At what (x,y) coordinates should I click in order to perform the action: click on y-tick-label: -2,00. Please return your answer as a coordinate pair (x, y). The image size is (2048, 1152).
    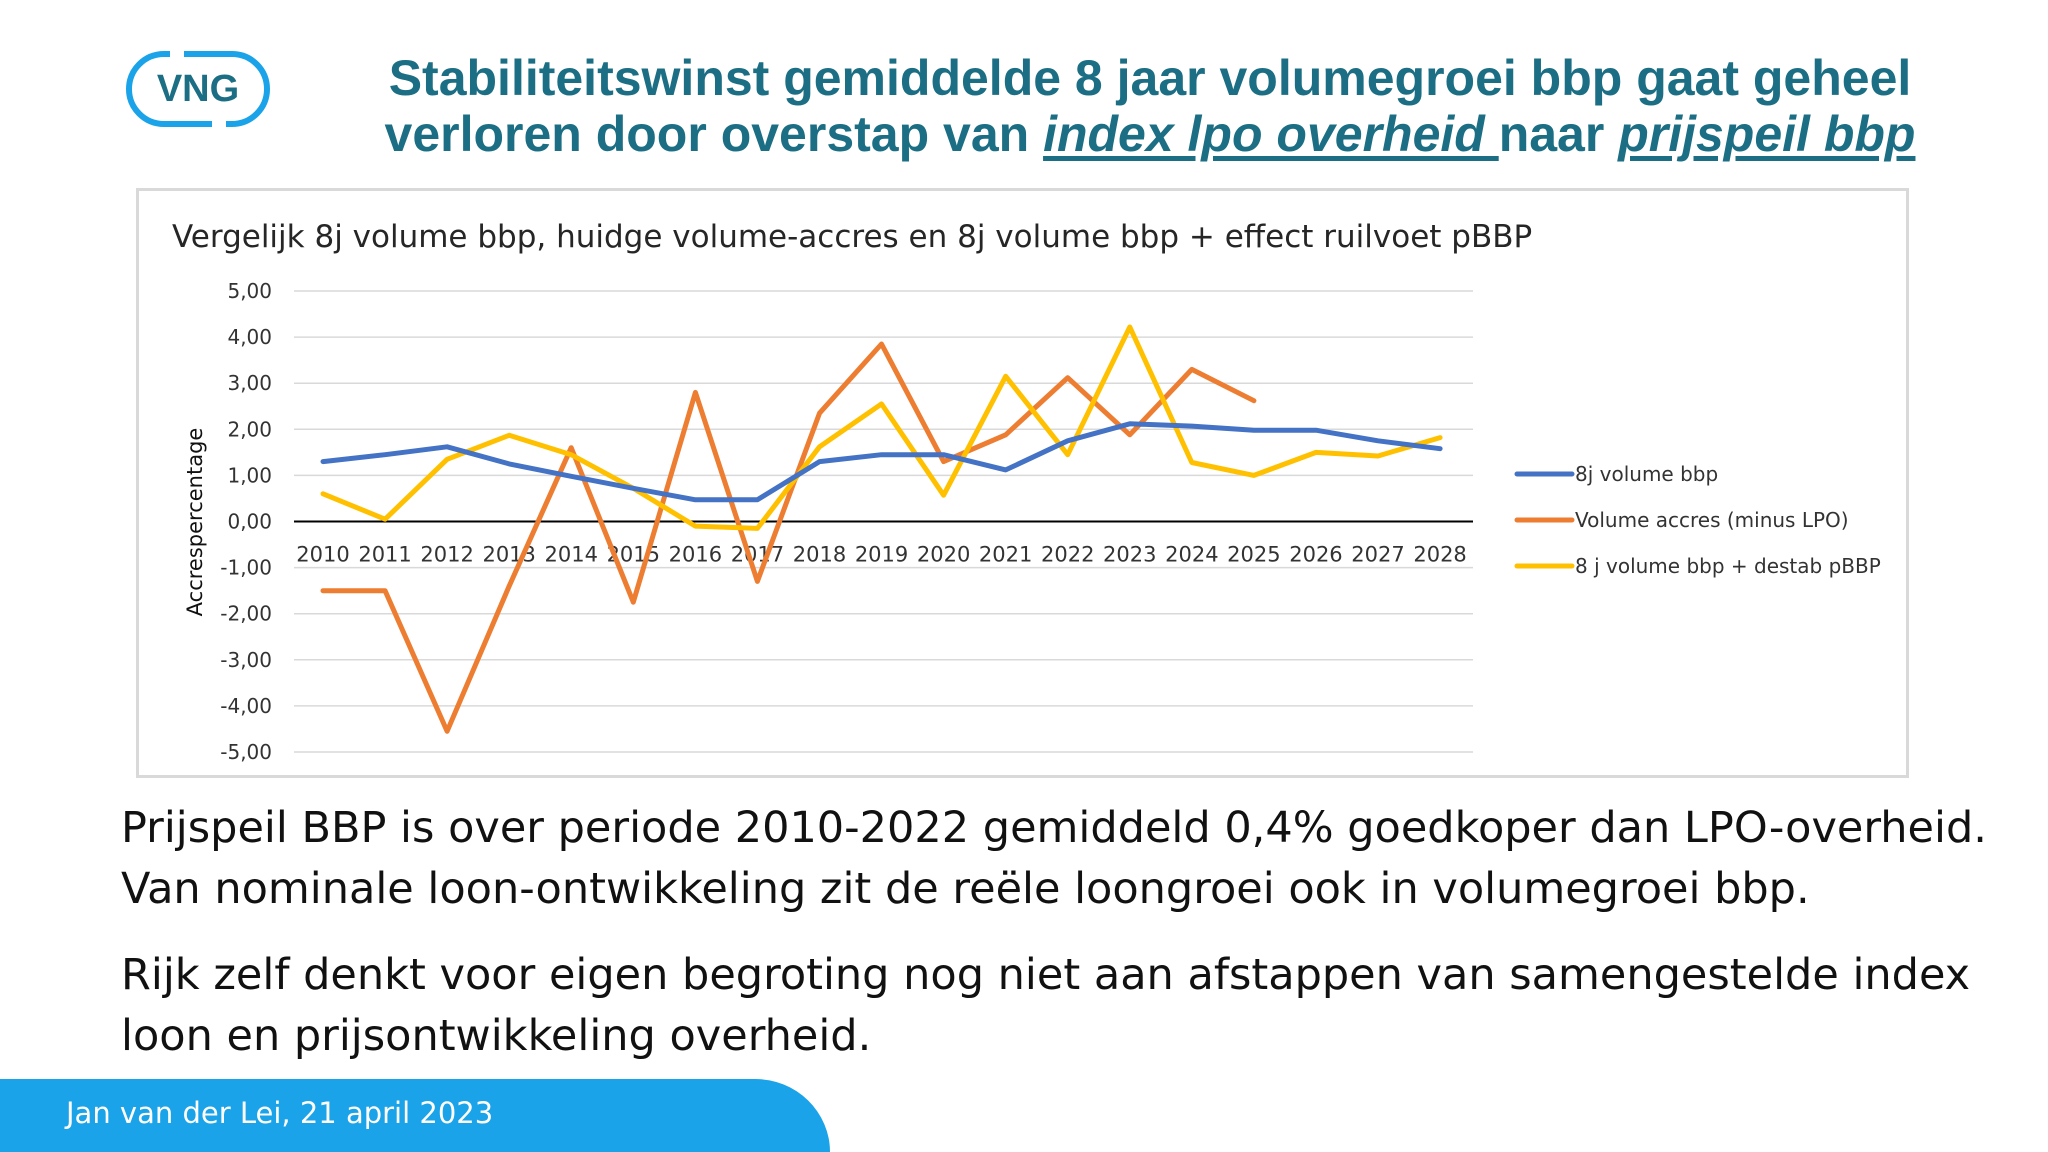
    Looking at the image, I should click on (246, 614).